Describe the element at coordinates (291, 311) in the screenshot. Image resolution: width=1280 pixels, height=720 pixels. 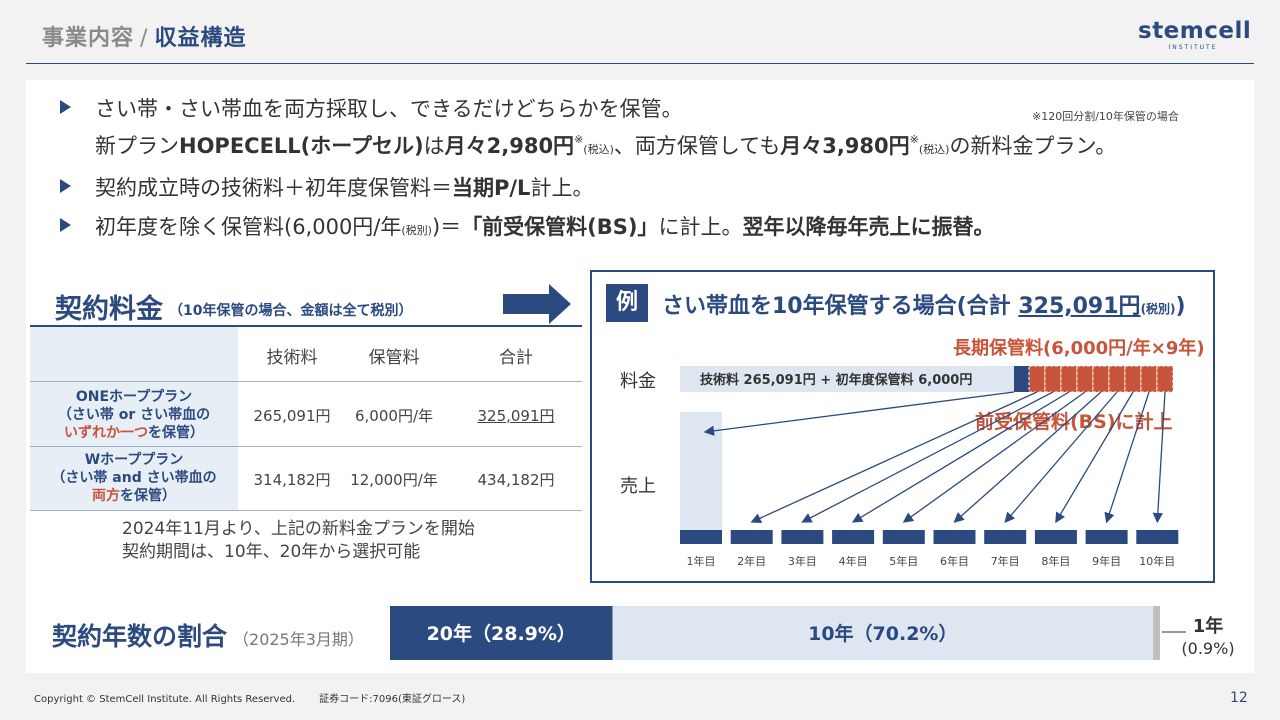
I see `fee-title-note: （10年保管の場合、金額は全て税別）` at that location.